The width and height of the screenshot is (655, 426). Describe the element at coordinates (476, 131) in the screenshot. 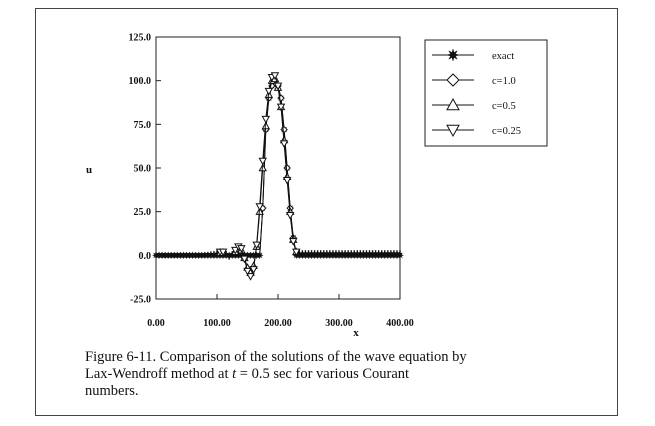

I see `legend-item-3: c=0.25` at that location.